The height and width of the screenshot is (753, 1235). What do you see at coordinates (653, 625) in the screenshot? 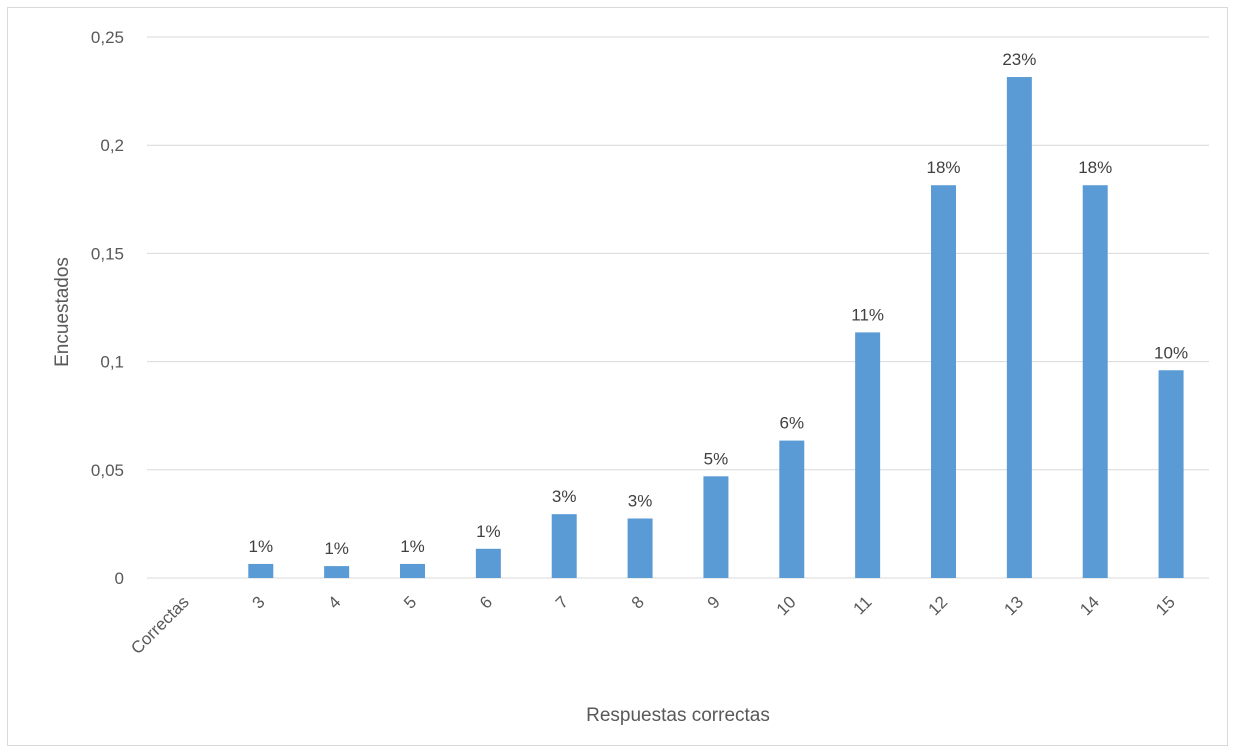
I see `x-axis-ticks: Correctas 3 4 5 6 7 8 9 10 11 12 13 14 15` at bounding box center [653, 625].